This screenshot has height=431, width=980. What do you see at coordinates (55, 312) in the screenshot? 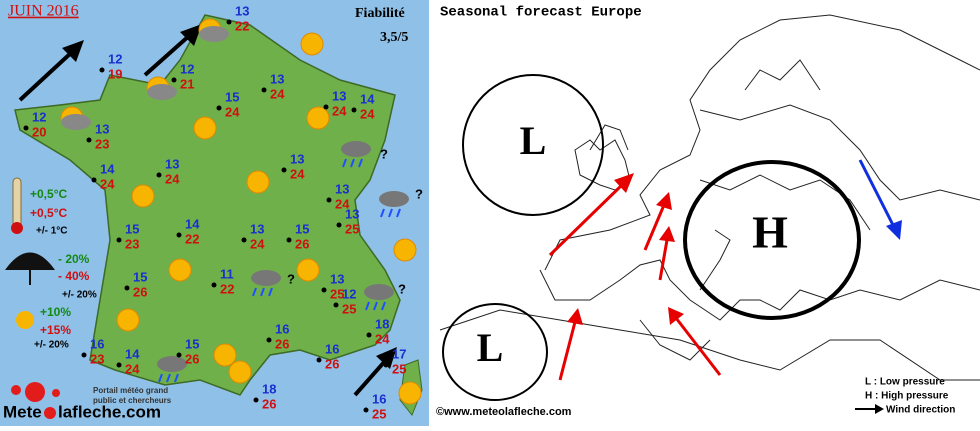
I see `legend-text: +10%` at bounding box center [55, 312].